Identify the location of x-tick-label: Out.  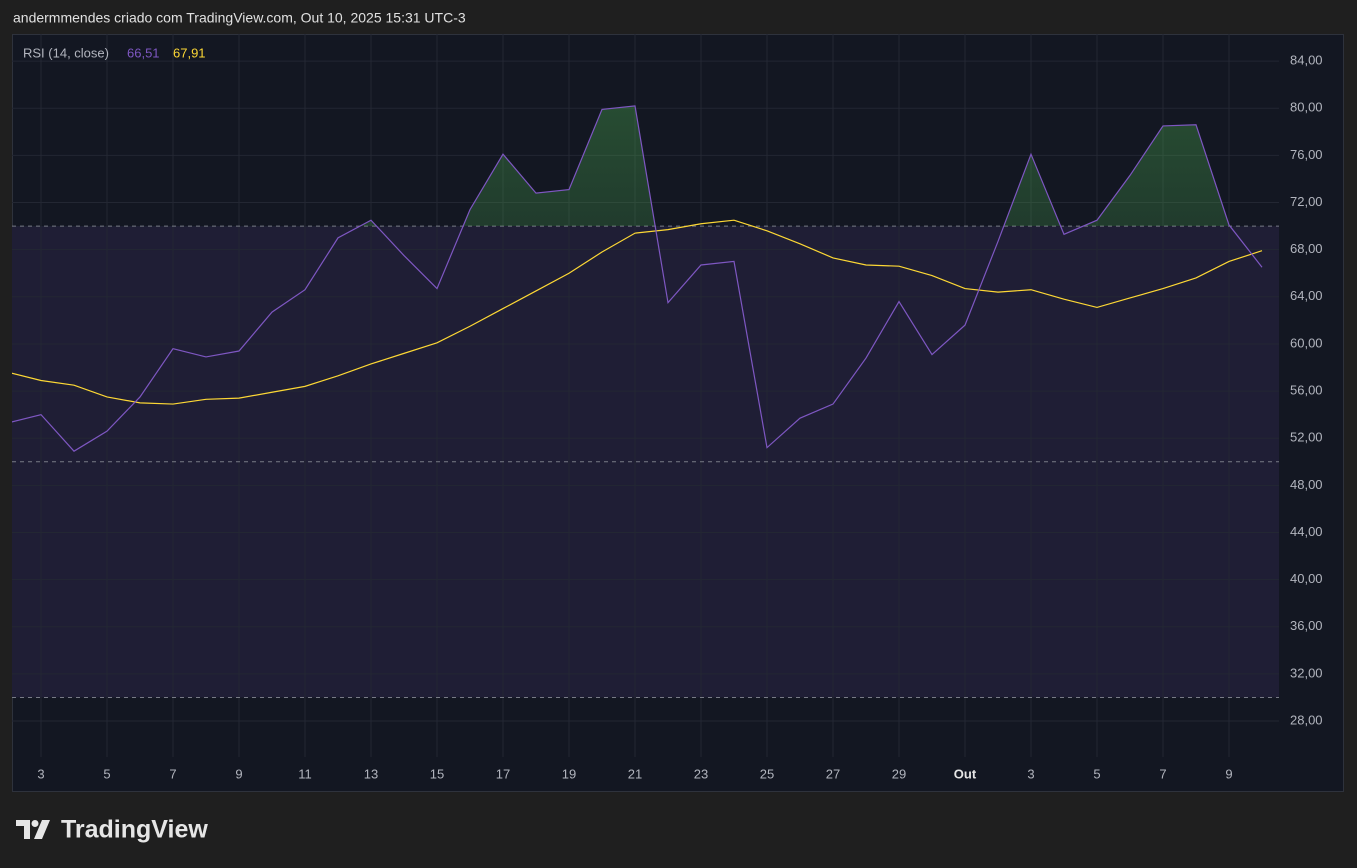
(965, 773).